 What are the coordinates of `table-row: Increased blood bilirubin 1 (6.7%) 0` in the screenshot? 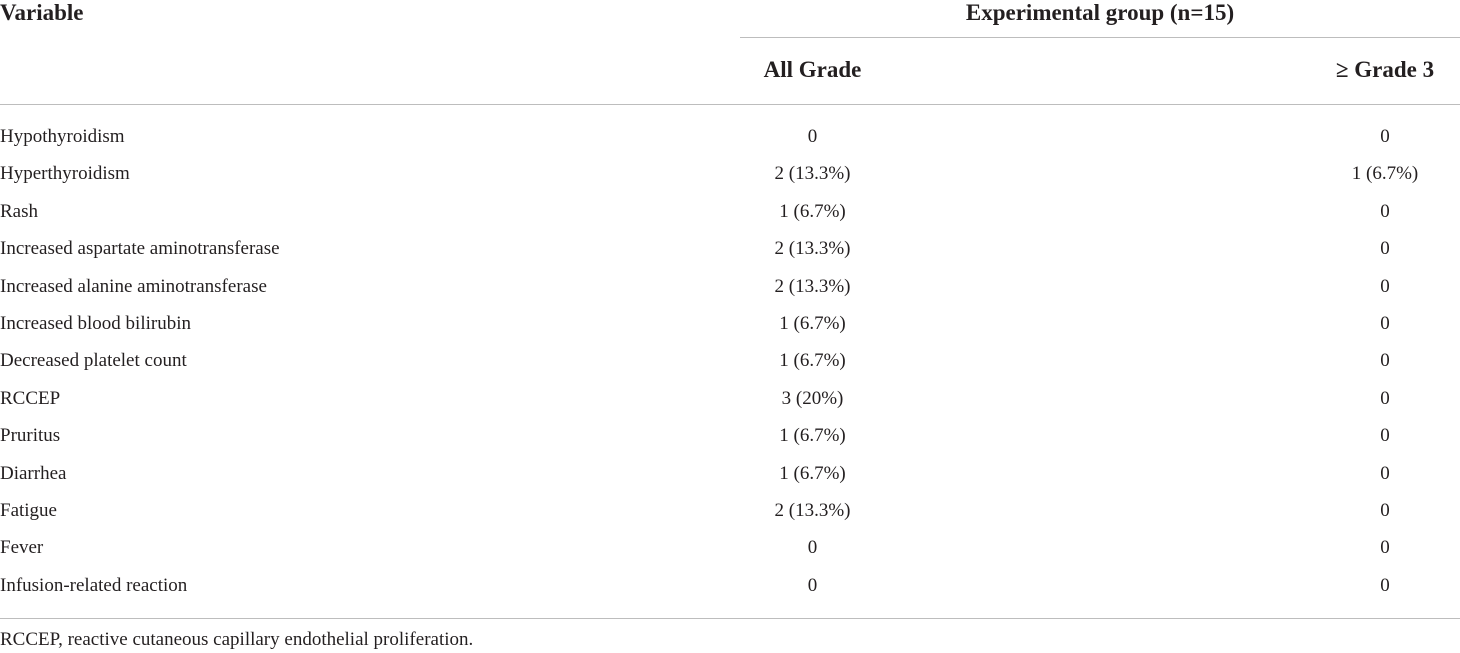 It's located at (730, 323).